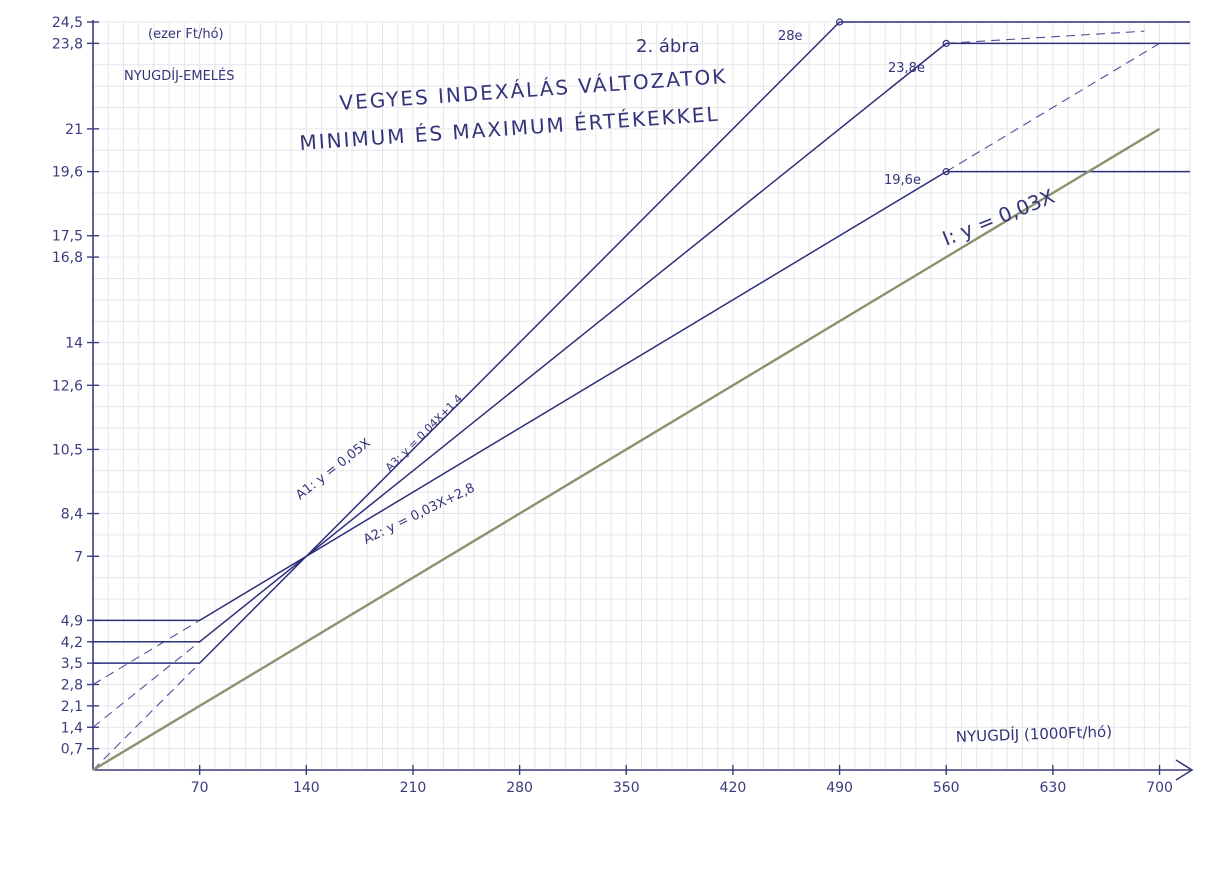 Image resolution: width=1213 pixels, height=879 pixels. What do you see at coordinates (906, 68) in the screenshot?
I see `cap-label: 23,8e` at bounding box center [906, 68].